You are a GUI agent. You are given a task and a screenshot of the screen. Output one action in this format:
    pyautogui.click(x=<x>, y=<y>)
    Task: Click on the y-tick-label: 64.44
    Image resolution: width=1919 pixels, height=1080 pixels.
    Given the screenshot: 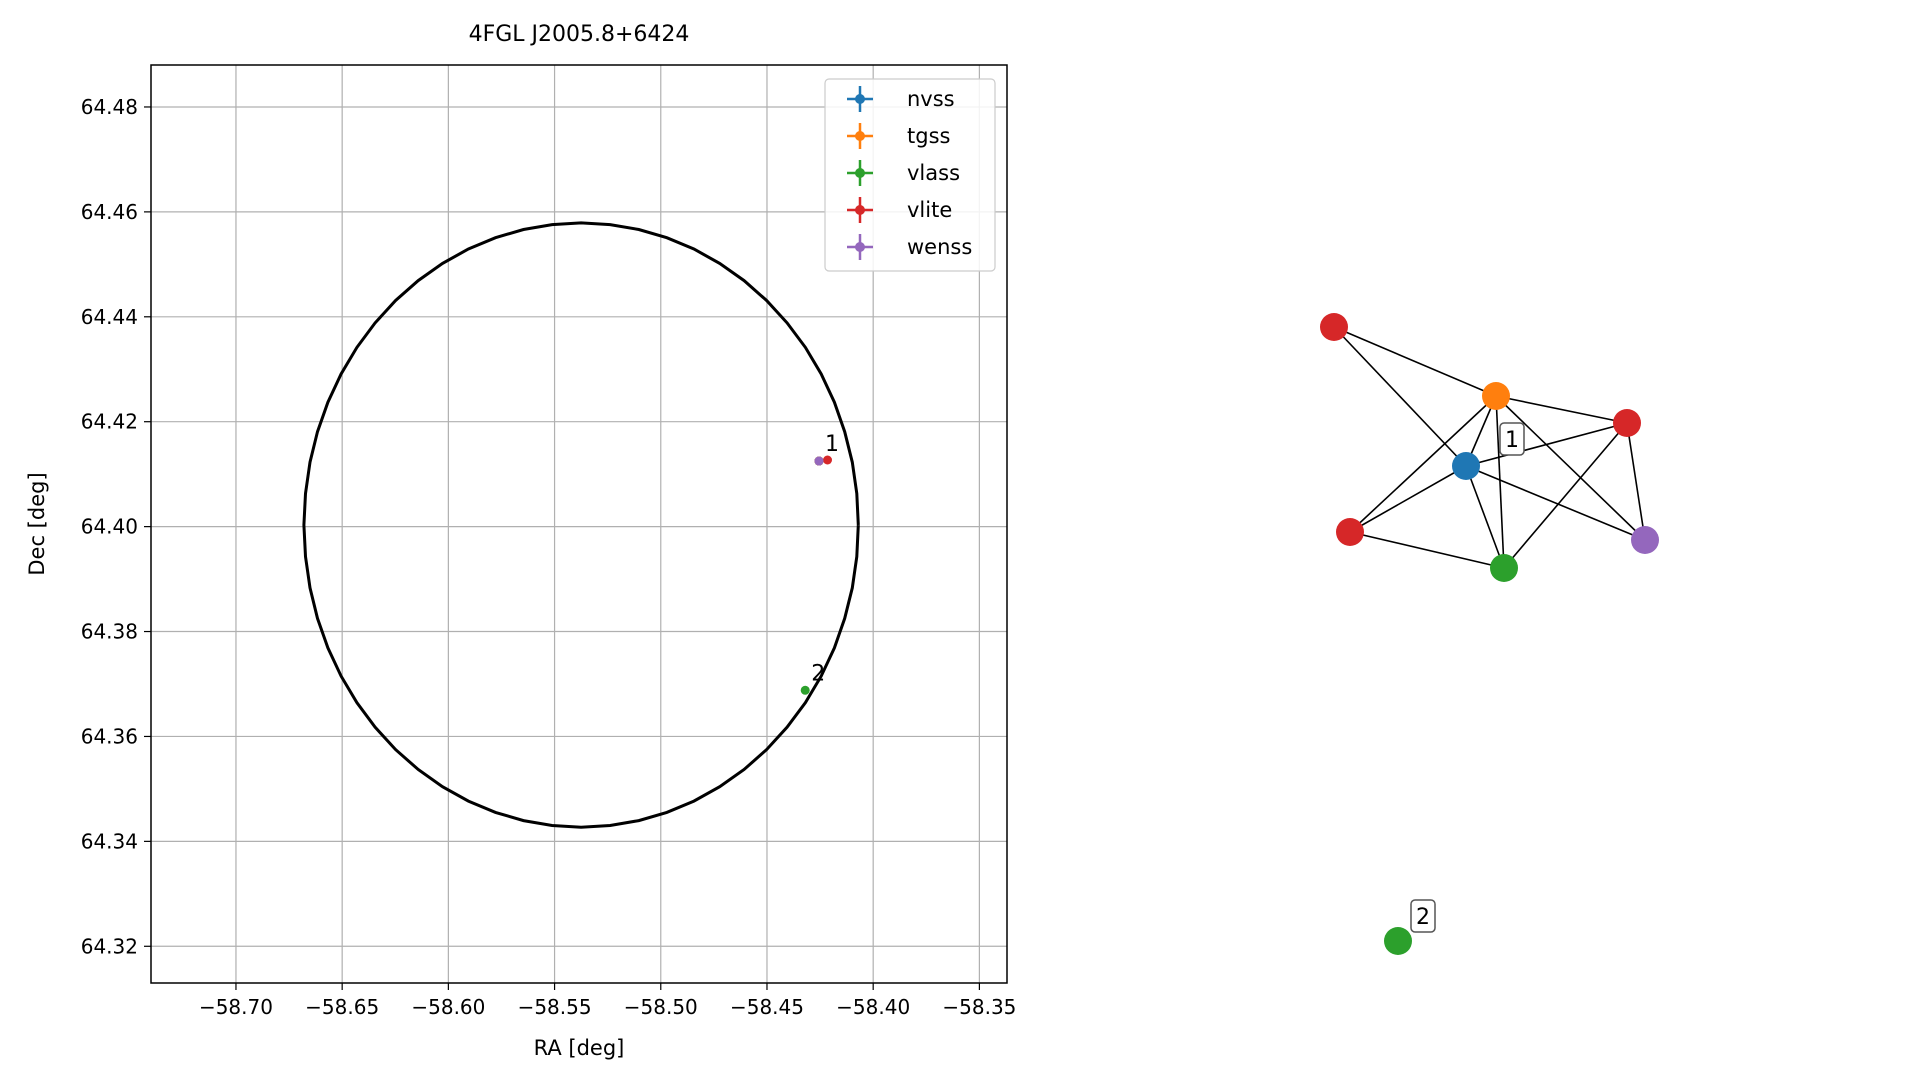 What is the action you would take?
    pyautogui.click(x=109, y=317)
    